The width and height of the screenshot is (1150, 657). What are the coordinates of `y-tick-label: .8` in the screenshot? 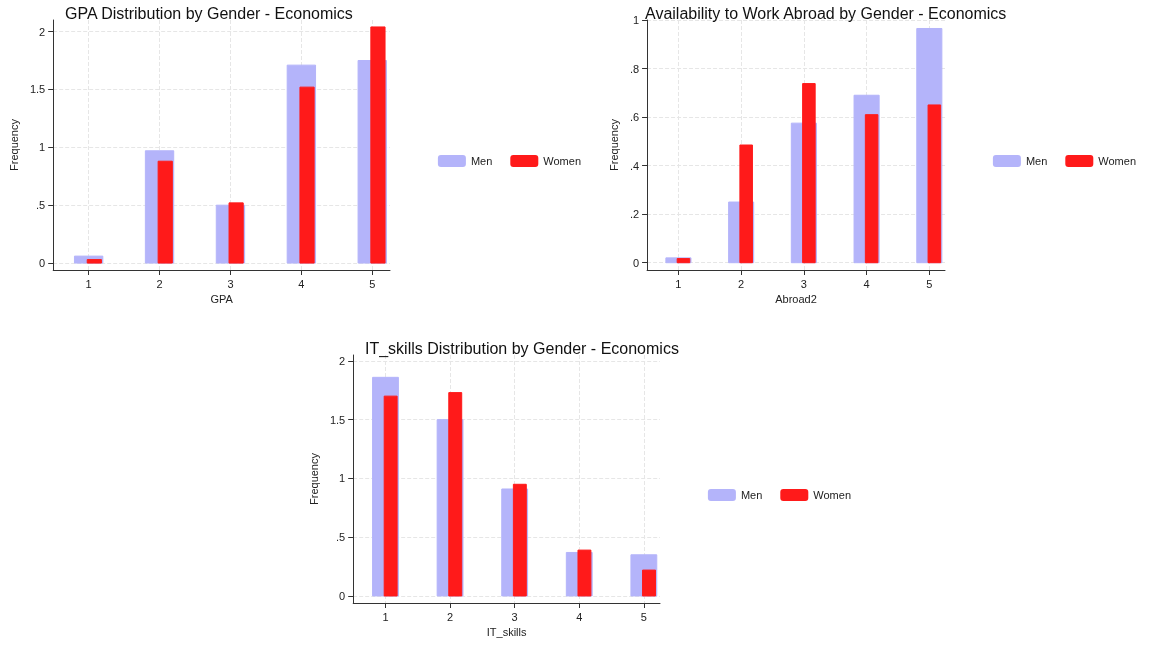 It's located at (634, 68).